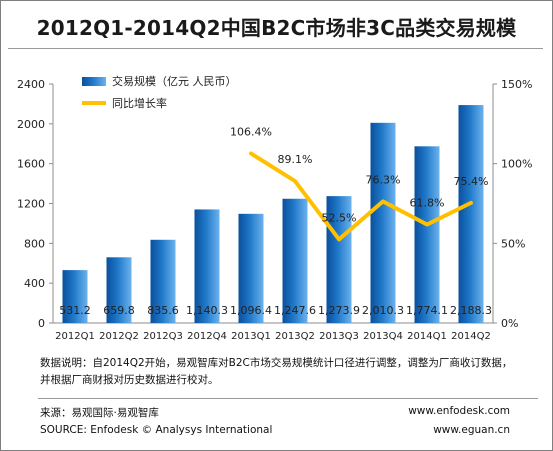 This screenshot has width=553, height=451. Describe the element at coordinates (163, 310) in the screenshot. I see `bar-value-label: 835.6` at that location.